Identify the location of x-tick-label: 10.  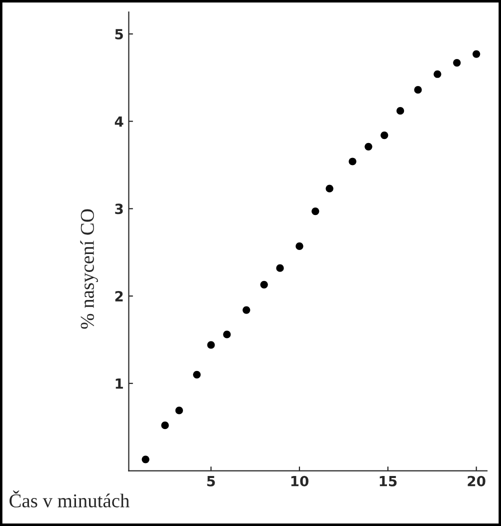
(299, 481).